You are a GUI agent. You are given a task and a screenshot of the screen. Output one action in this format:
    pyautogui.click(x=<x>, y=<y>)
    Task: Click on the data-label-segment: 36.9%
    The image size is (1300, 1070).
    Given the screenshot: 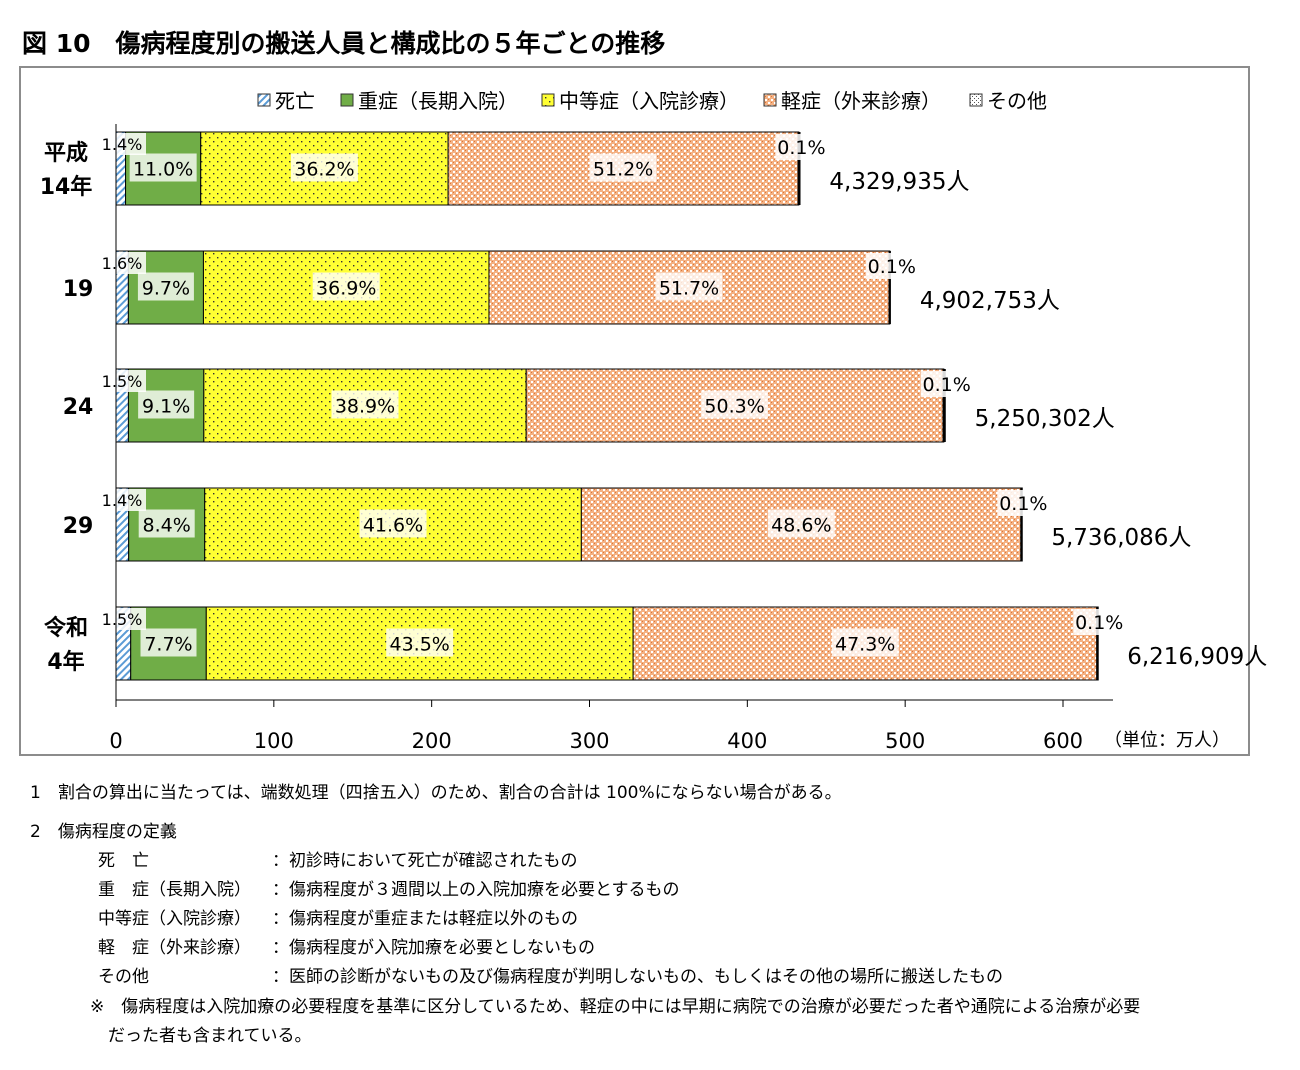 What is the action you would take?
    pyautogui.click(x=346, y=289)
    